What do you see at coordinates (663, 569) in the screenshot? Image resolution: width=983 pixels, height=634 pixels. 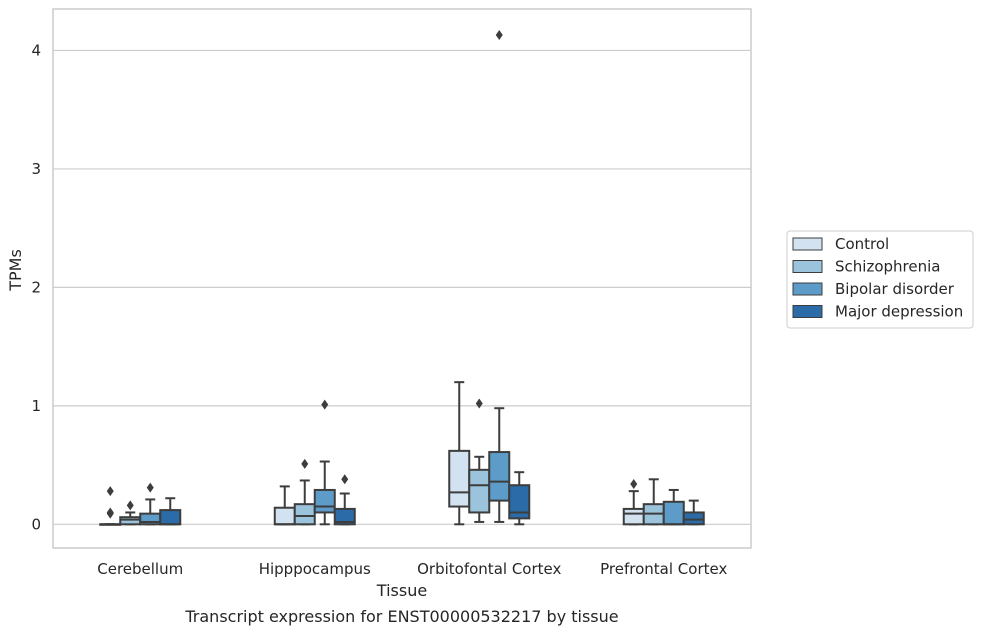 I see `x-tick-label: Prefrontal Cortex` at bounding box center [663, 569].